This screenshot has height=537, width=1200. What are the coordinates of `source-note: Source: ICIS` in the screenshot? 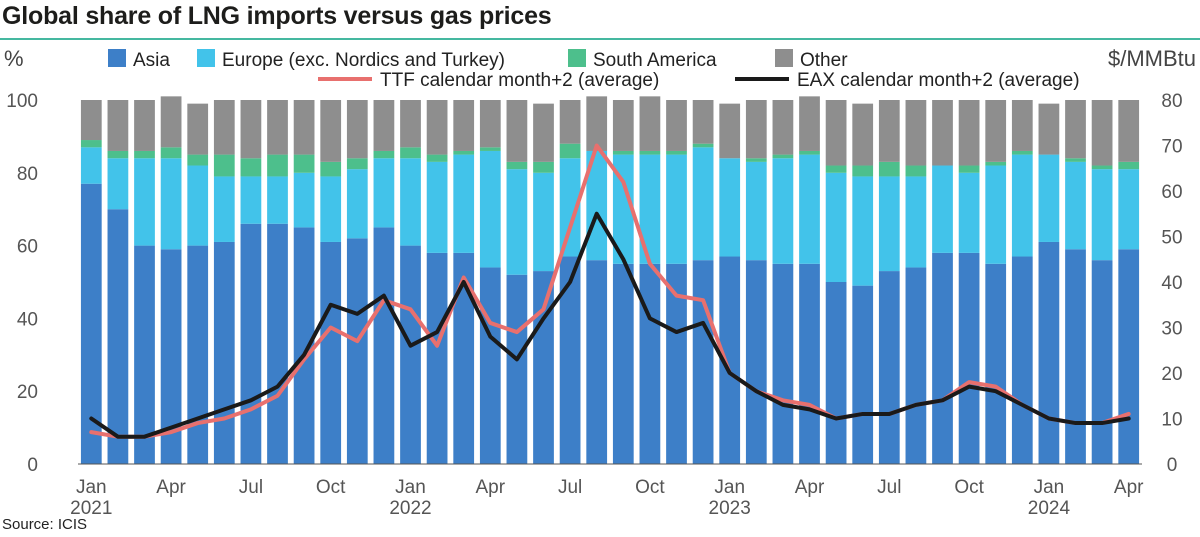 It's located at (45, 524).